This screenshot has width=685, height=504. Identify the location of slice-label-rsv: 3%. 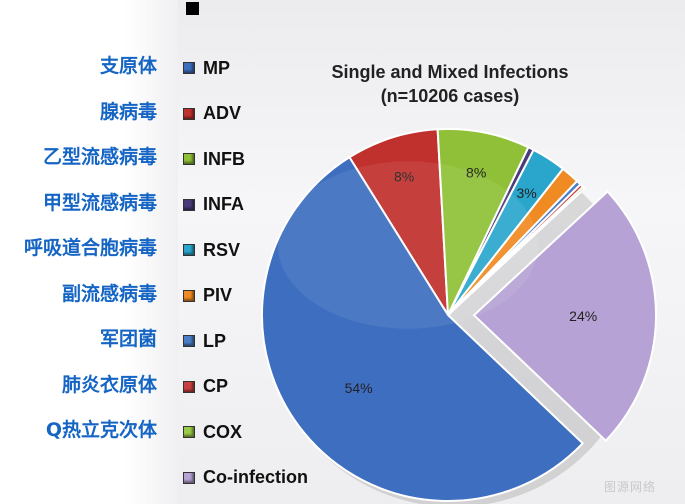
(526, 193).